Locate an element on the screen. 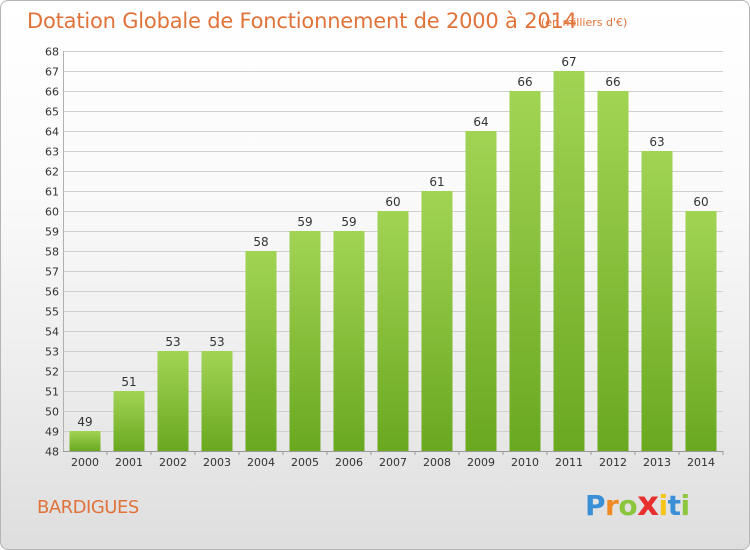 The height and width of the screenshot is (550, 750). y-tick-label: 64 is located at coordinates (52, 132).